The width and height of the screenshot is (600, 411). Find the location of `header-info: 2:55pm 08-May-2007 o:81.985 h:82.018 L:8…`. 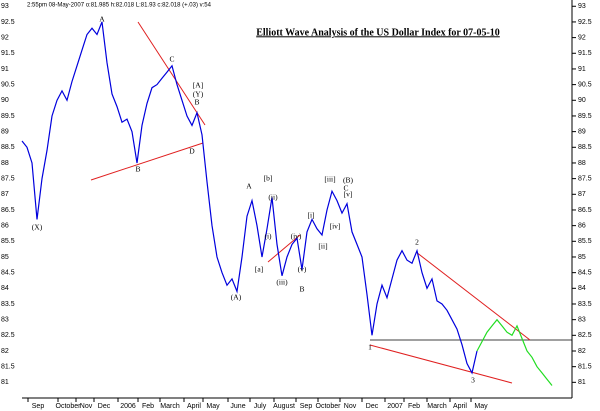

header-info: 2:55pm 08-May-2007 o:81.985 h:82.018 L:8… is located at coordinates (119, 6).